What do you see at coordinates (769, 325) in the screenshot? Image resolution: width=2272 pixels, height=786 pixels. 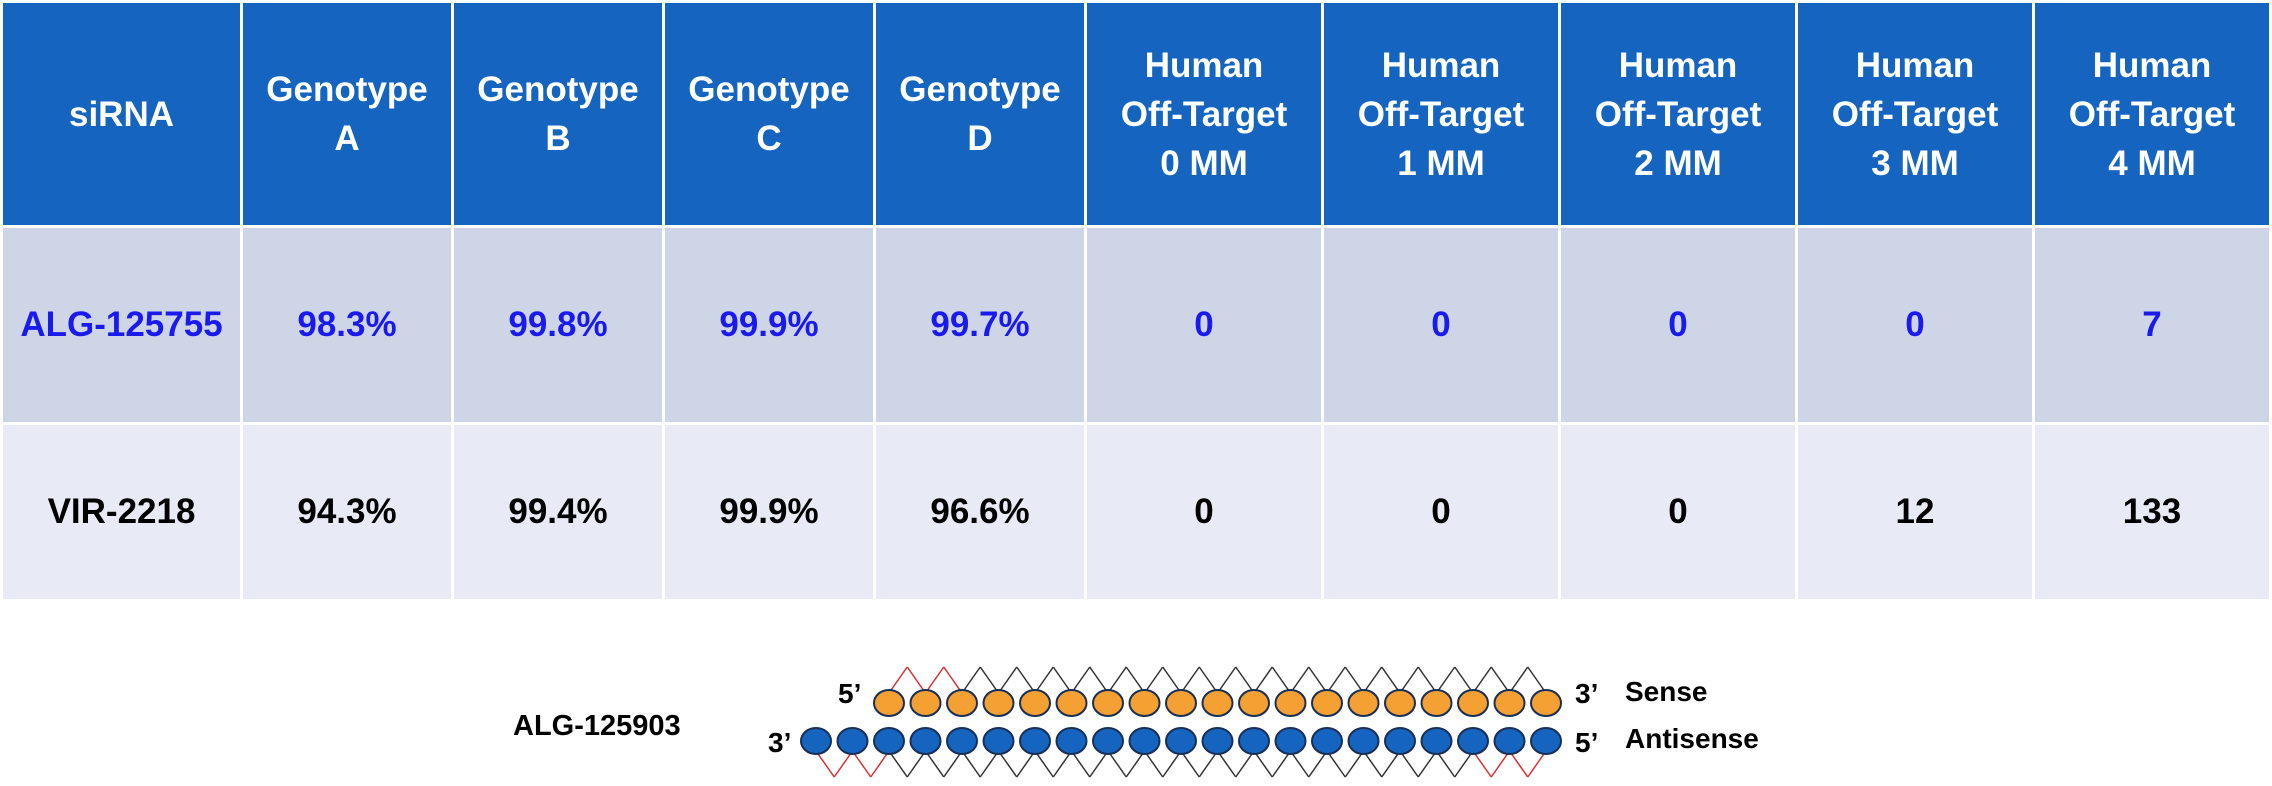 I see `value-cell: 99.9%` at bounding box center [769, 325].